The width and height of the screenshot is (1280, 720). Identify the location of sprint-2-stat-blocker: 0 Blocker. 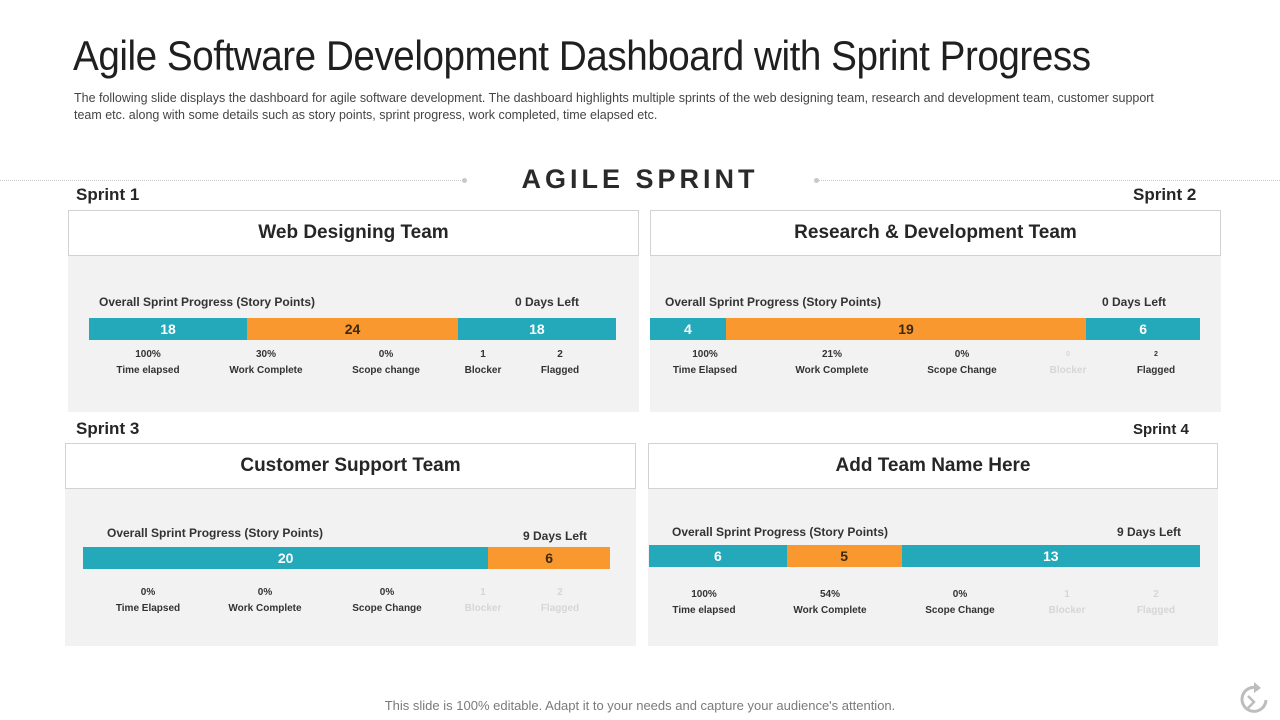
(1068, 363).